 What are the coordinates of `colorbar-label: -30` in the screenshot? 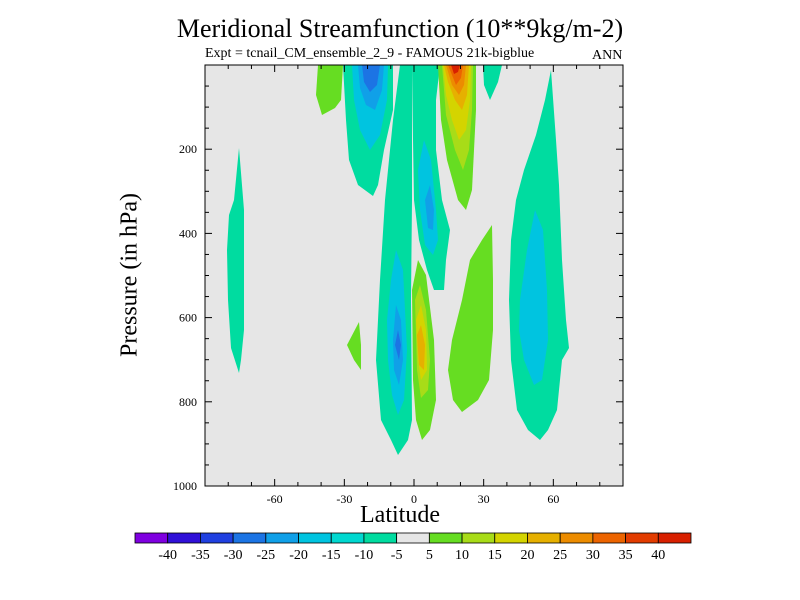 It's located at (233, 555).